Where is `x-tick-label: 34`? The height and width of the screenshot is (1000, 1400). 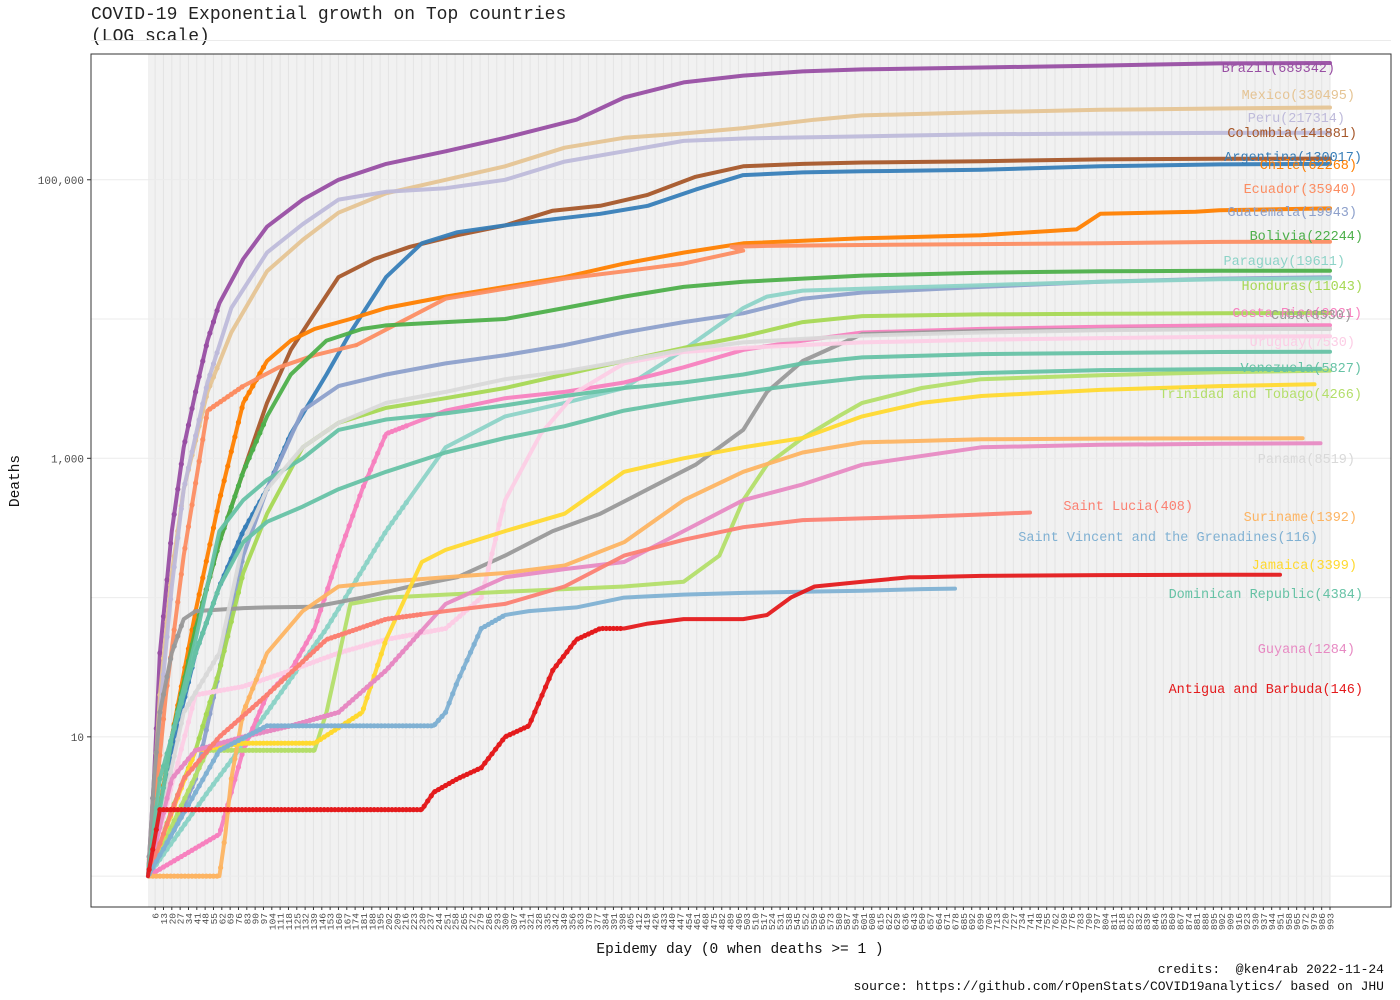
x-tick-label: 34 is located at coordinates (189, 919).